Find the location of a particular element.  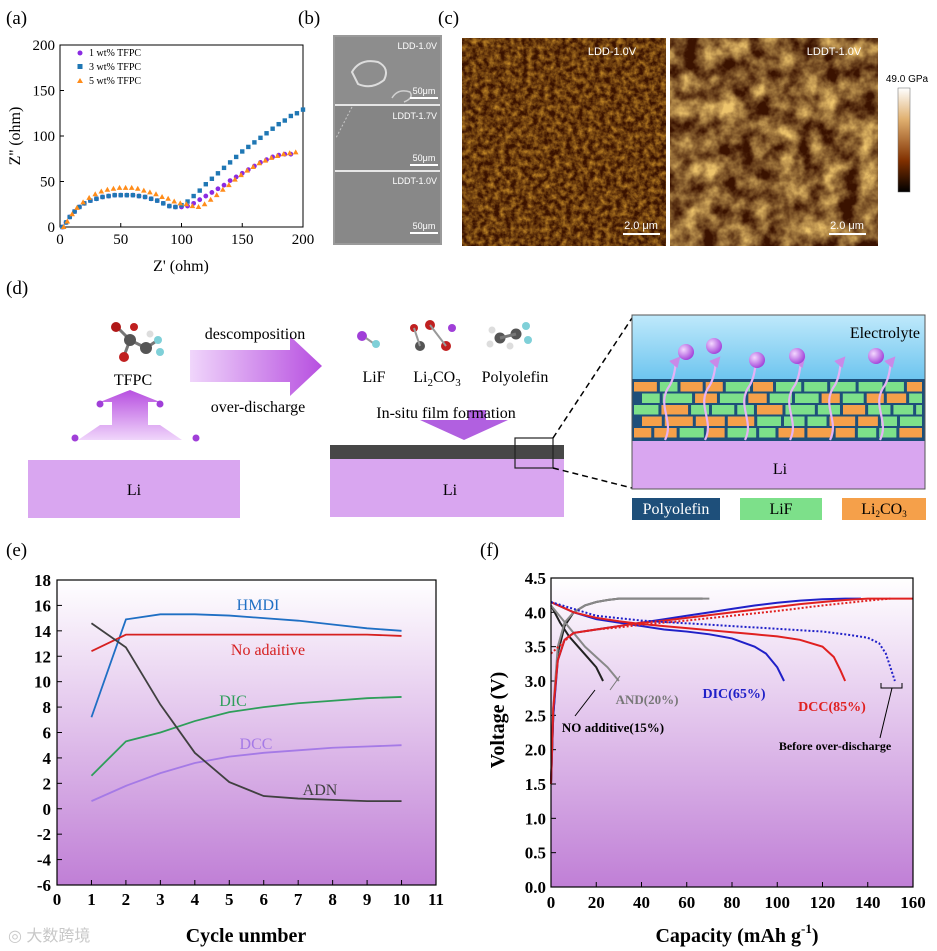

y-tick-label-e: -6 is located at coordinates (44, 885).